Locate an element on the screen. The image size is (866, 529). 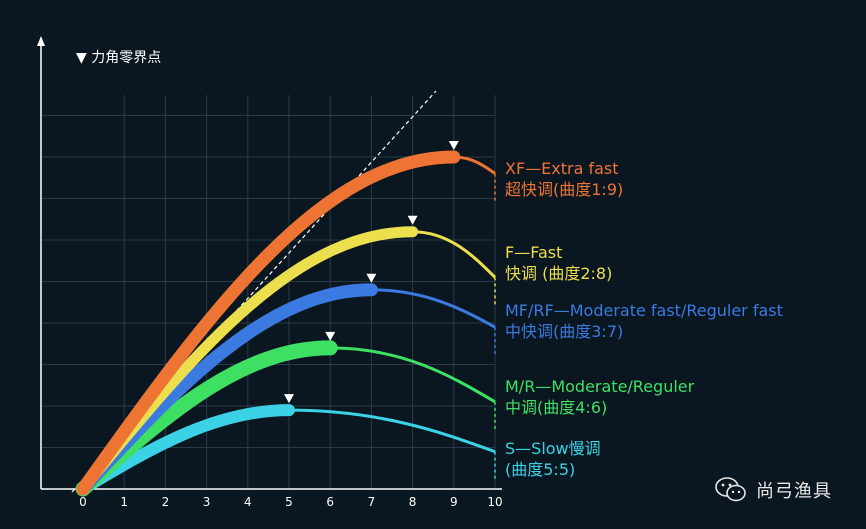
legend-entry: F—Fast 快调 (曲度2:8) is located at coordinates (558, 263).